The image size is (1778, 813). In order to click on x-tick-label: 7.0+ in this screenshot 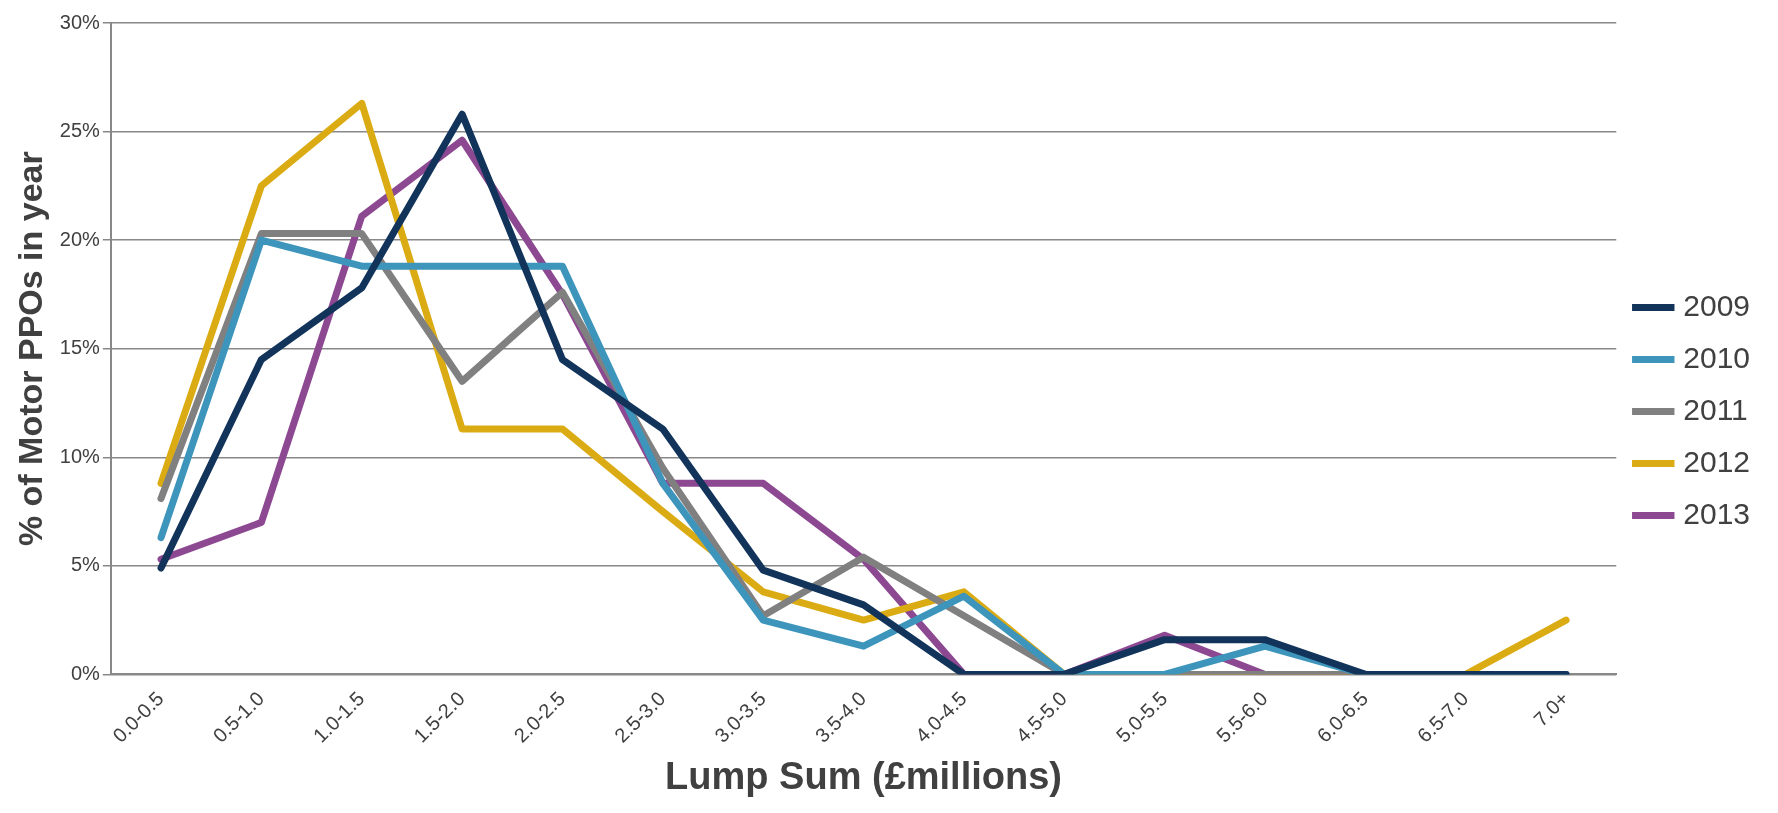, I will do `click(1551, 709)`.